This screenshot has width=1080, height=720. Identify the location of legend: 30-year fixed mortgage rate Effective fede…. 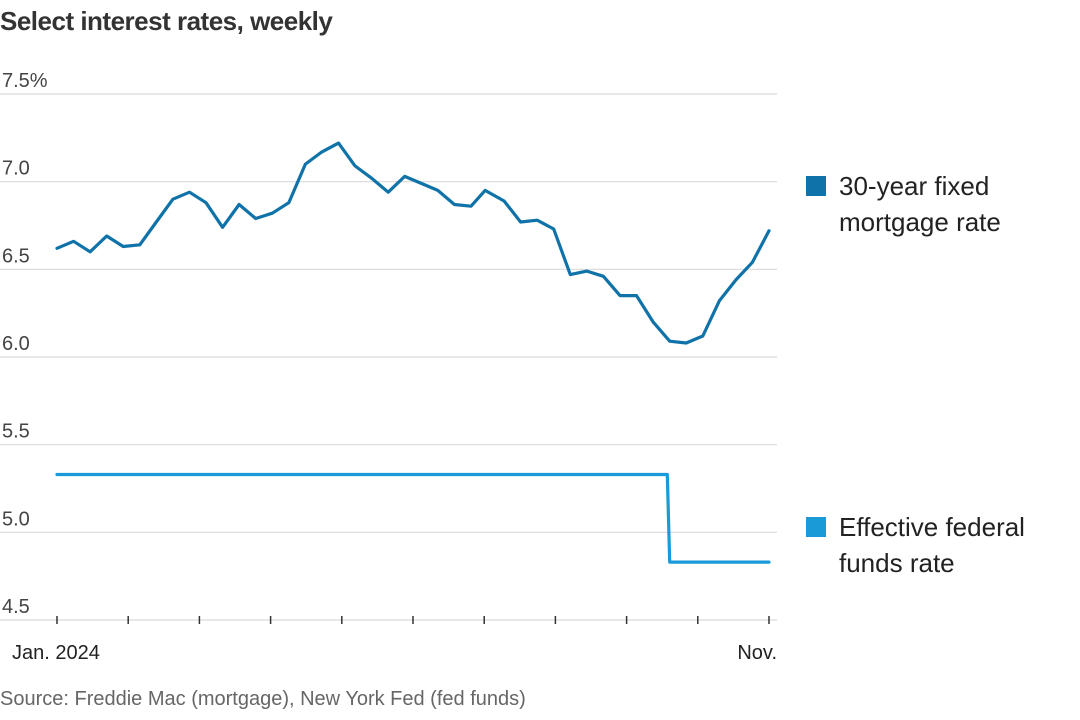
(915, 374).